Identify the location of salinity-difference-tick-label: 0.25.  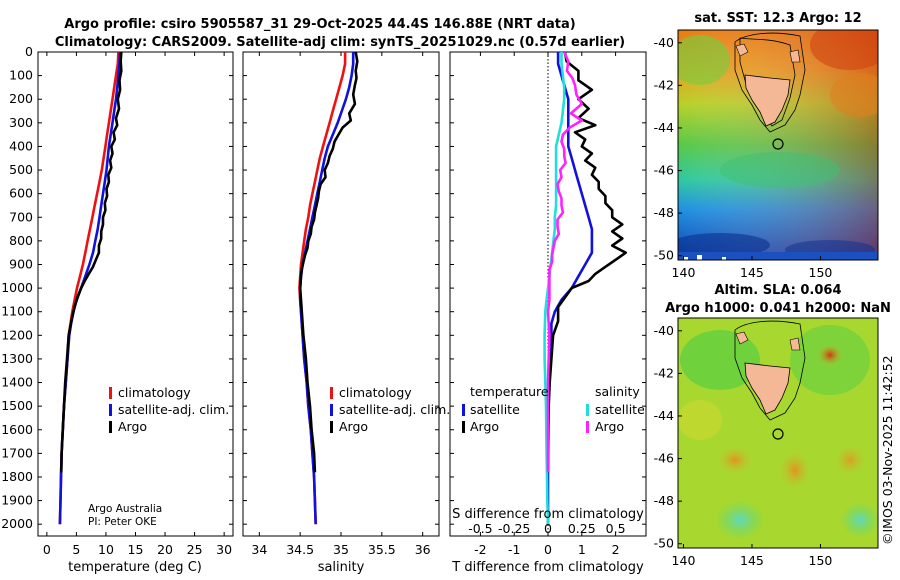
(582, 528).